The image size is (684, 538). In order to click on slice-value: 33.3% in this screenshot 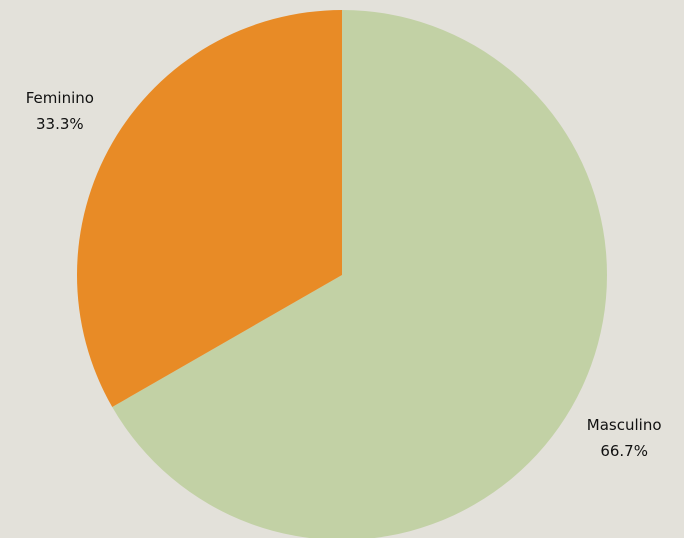, I will do `click(60, 124)`.